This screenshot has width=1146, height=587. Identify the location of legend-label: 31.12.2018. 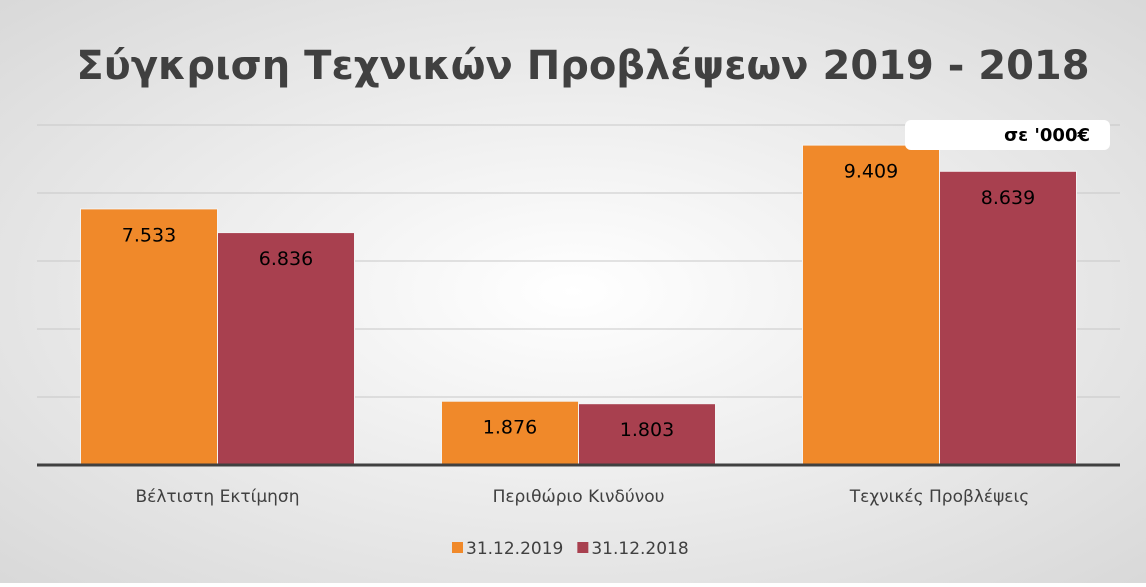
(639, 549).